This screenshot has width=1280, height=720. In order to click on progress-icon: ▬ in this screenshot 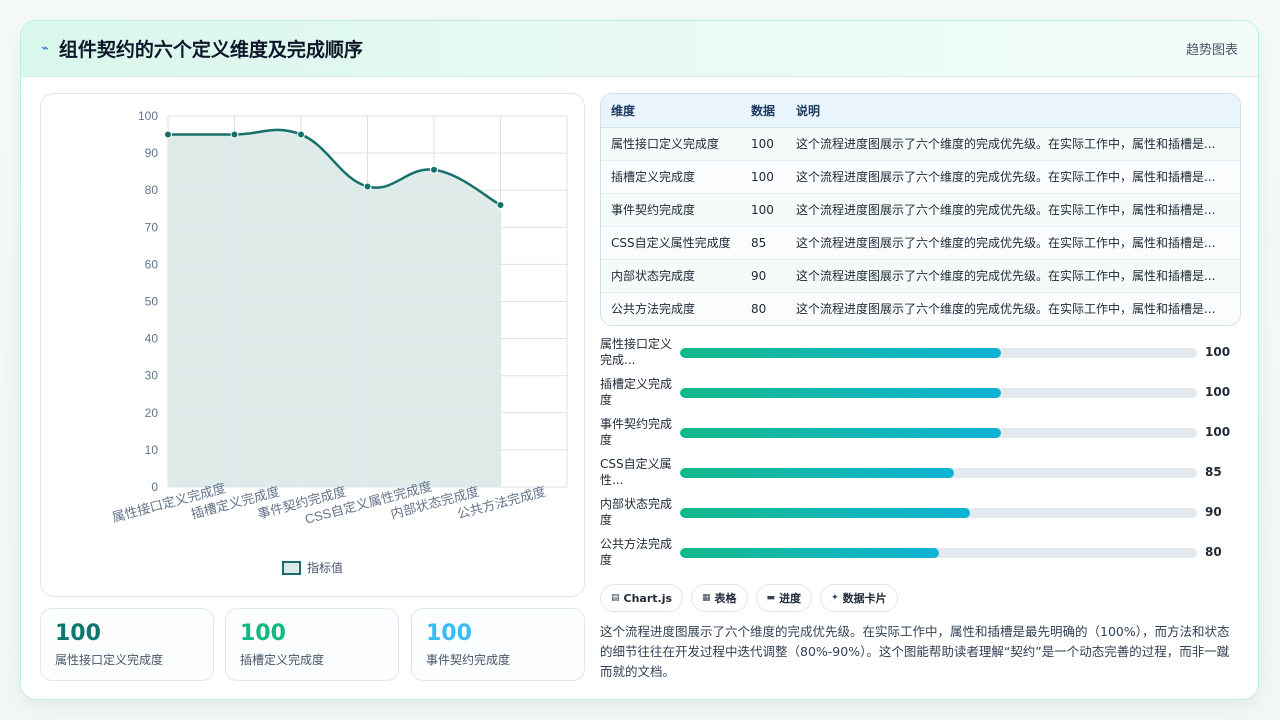, I will do `click(771, 598)`.